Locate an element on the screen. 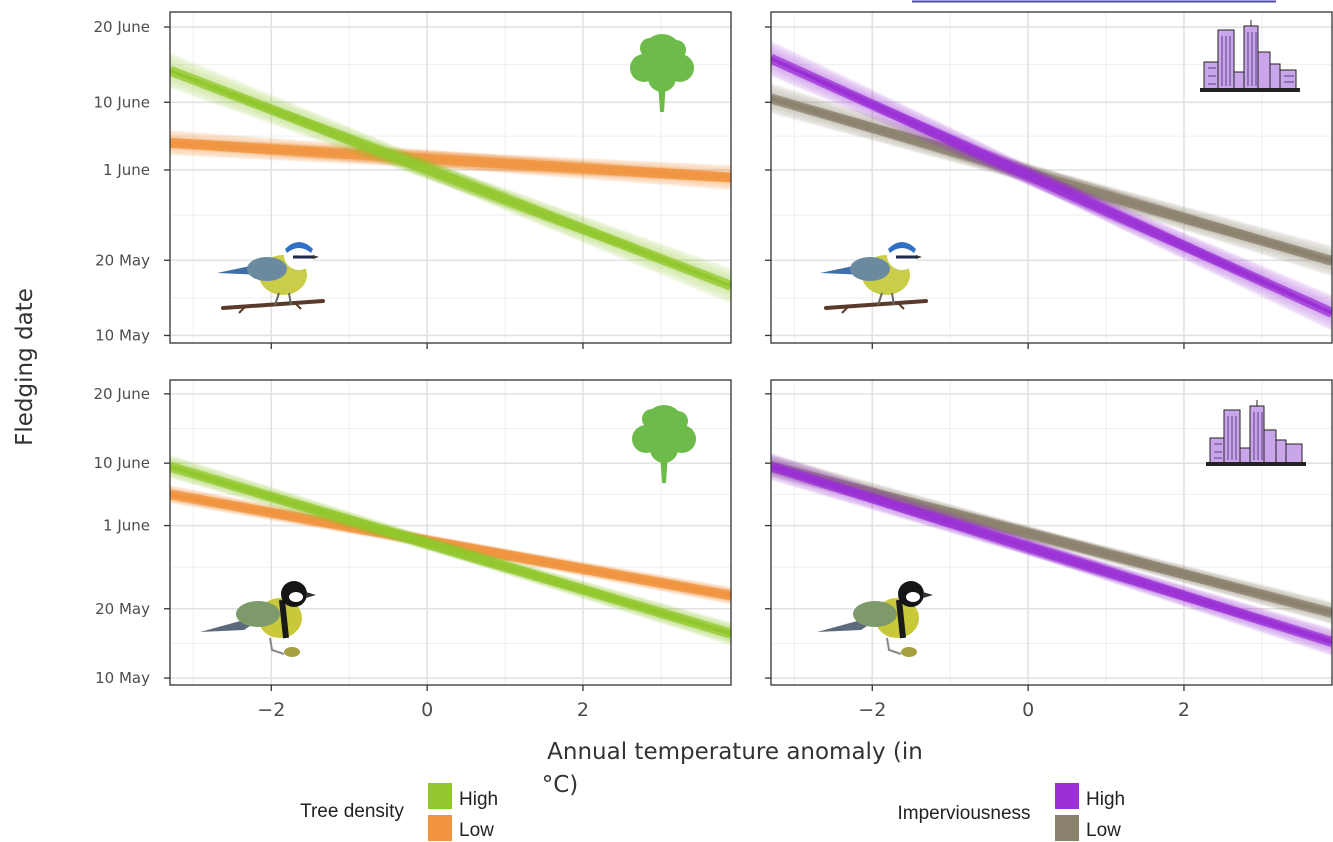 Image resolution: width=1333 pixels, height=842 pixels. legend-imperviousness: Imperviousness High Low is located at coordinates (1011, 812).